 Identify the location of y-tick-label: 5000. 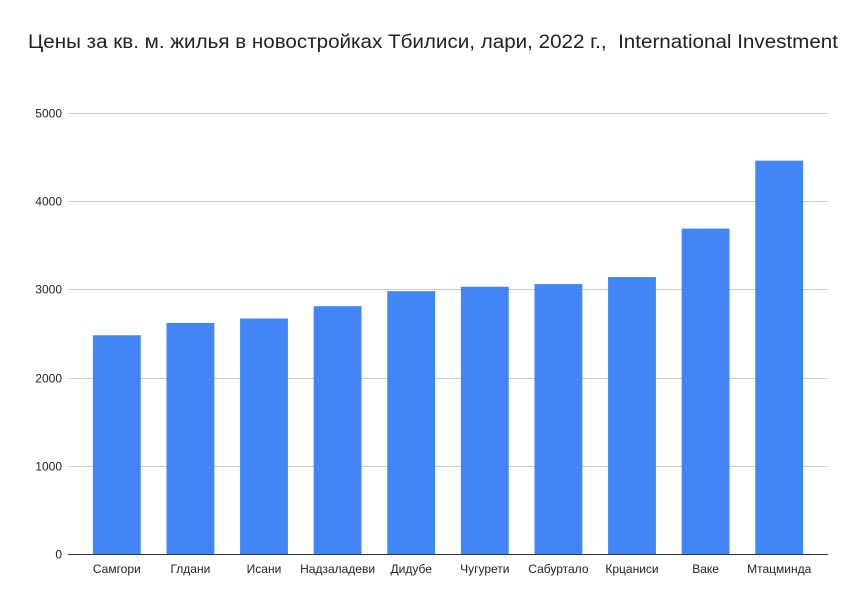
(48, 114).